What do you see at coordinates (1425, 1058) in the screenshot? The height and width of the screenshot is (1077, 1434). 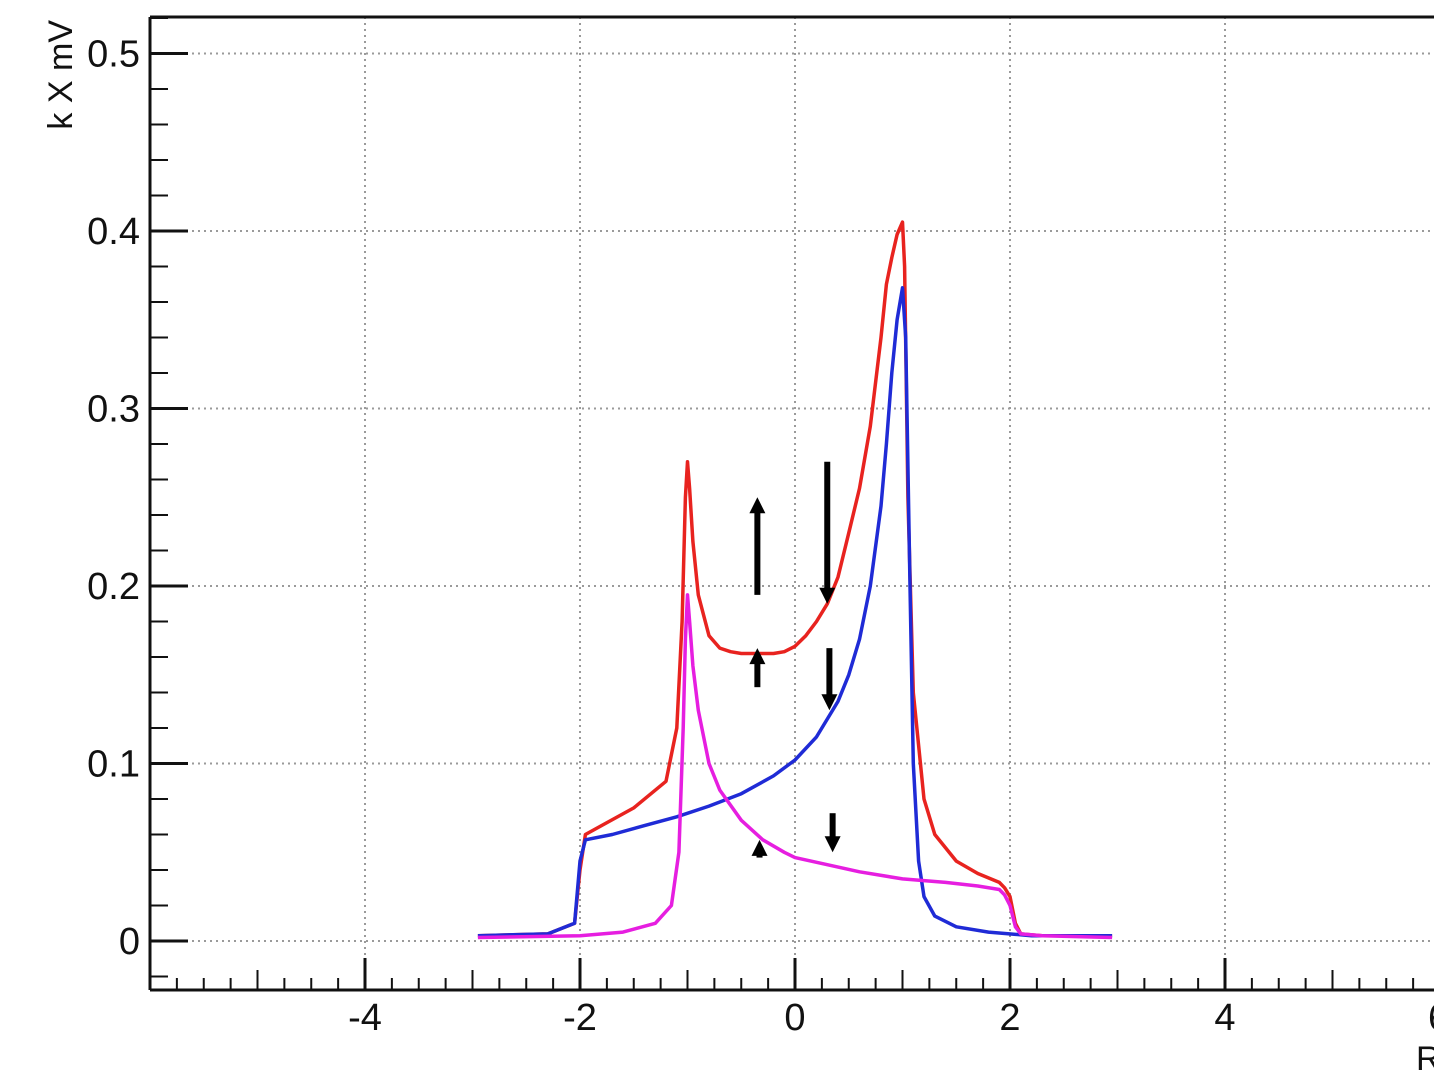 I see `x-axis-title: R` at bounding box center [1425, 1058].